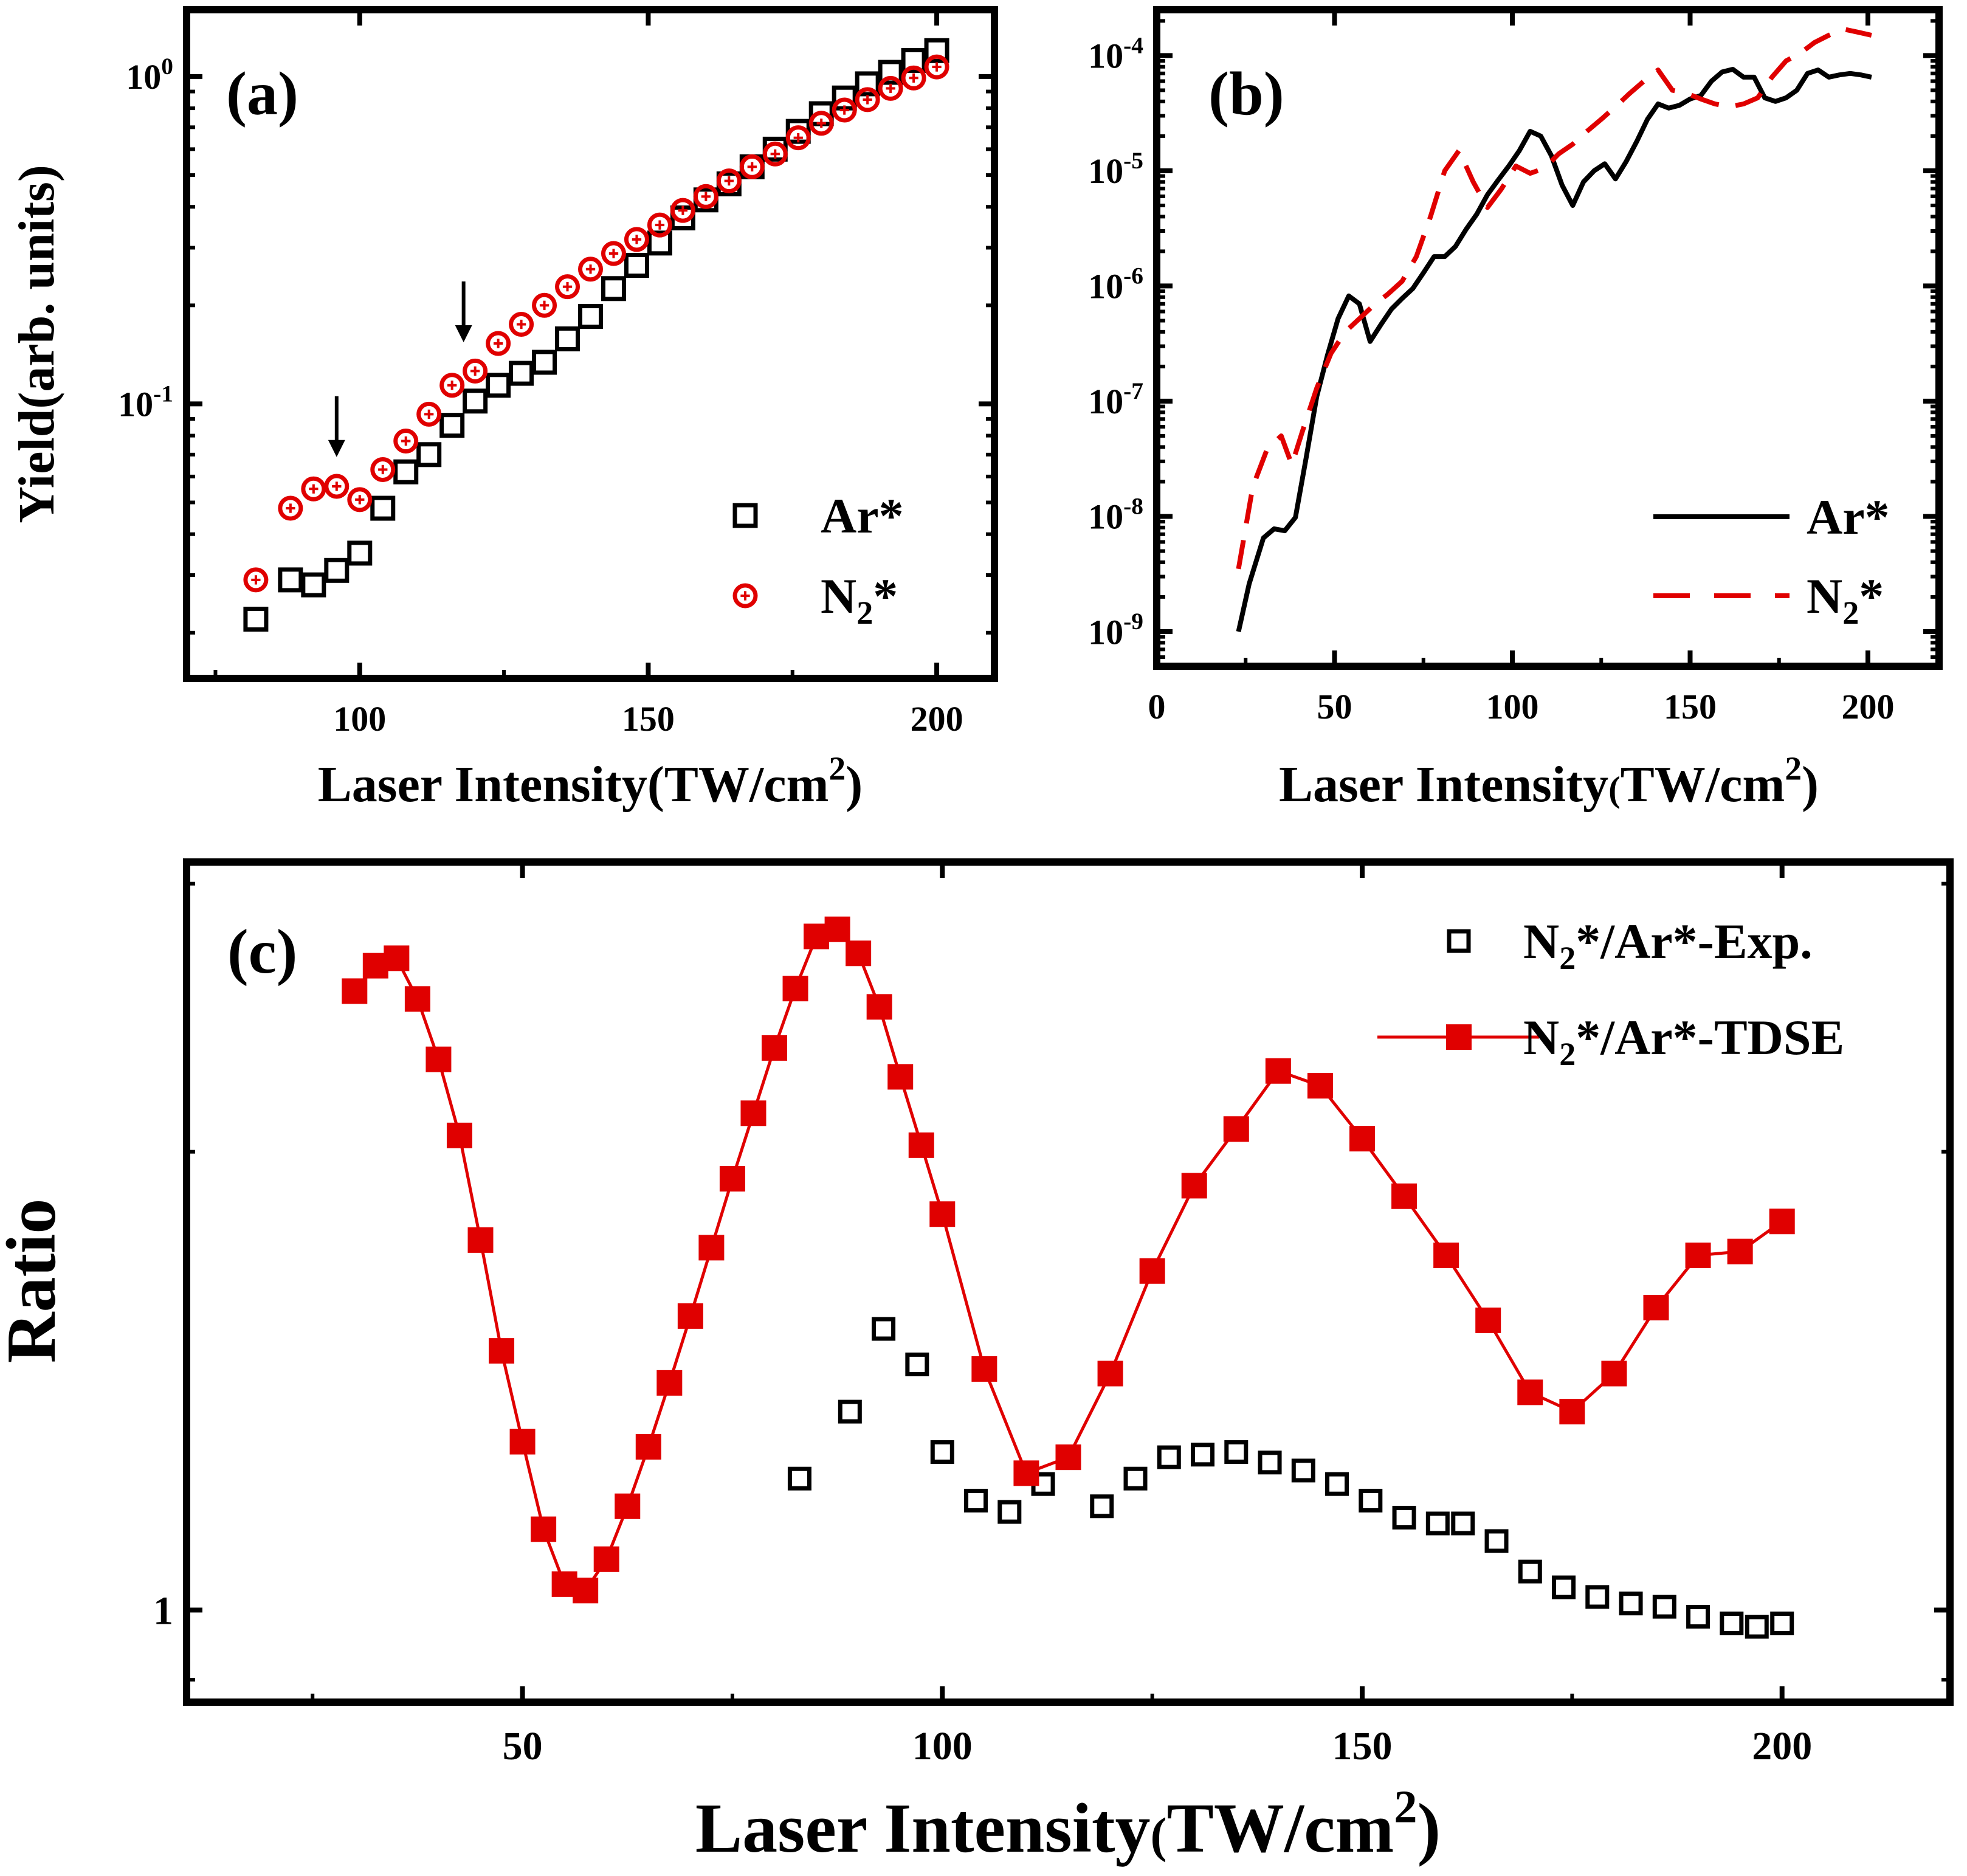 This screenshot has height=1876, width=1967. I want to click on legend-label-base: N, so click(838, 596).